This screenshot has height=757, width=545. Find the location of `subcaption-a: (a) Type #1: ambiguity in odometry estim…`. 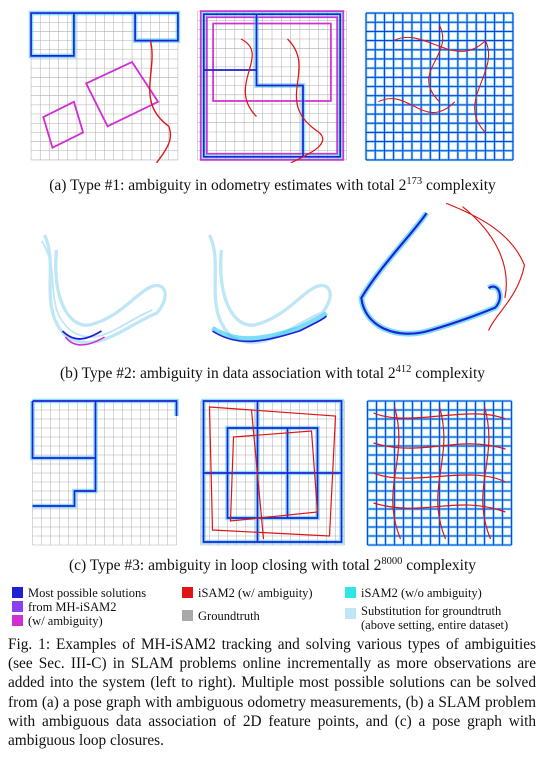

subcaption-a: (a) Type #1: ambiguity in odometry estim… is located at coordinates (272, 185).